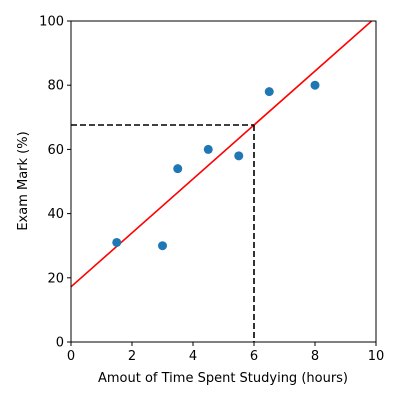  I want to click on x-tick-label: 6, so click(254, 356).